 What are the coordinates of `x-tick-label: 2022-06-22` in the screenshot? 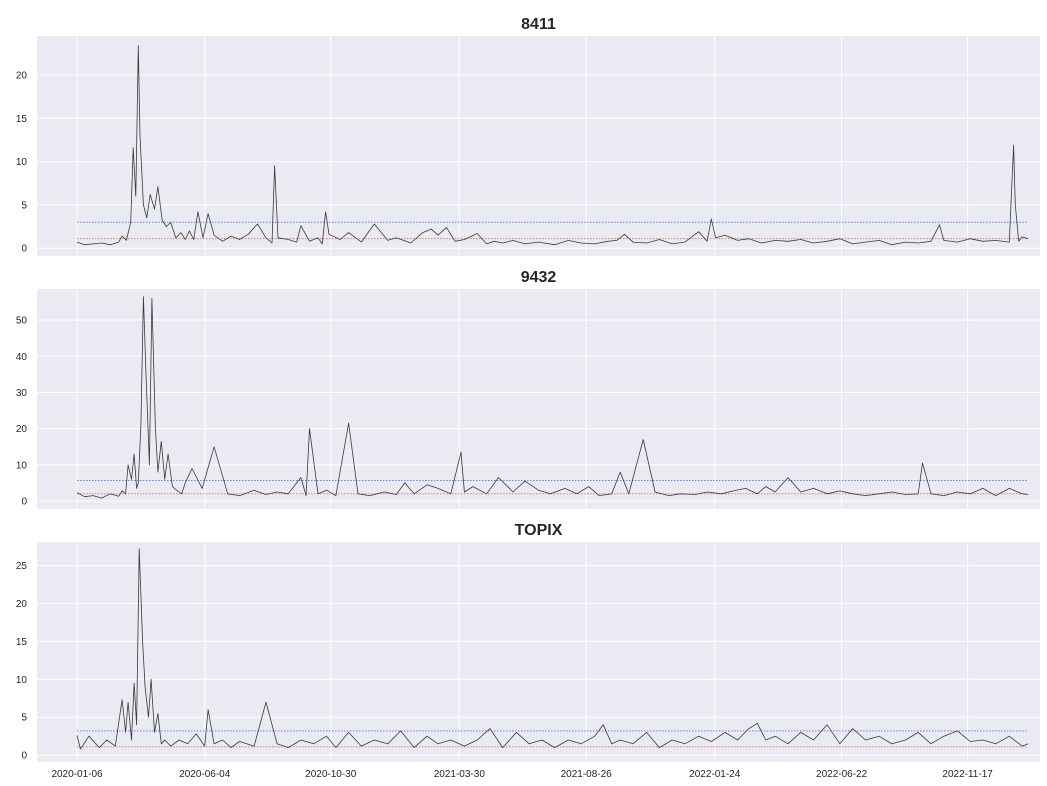 It's located at (842, 774).